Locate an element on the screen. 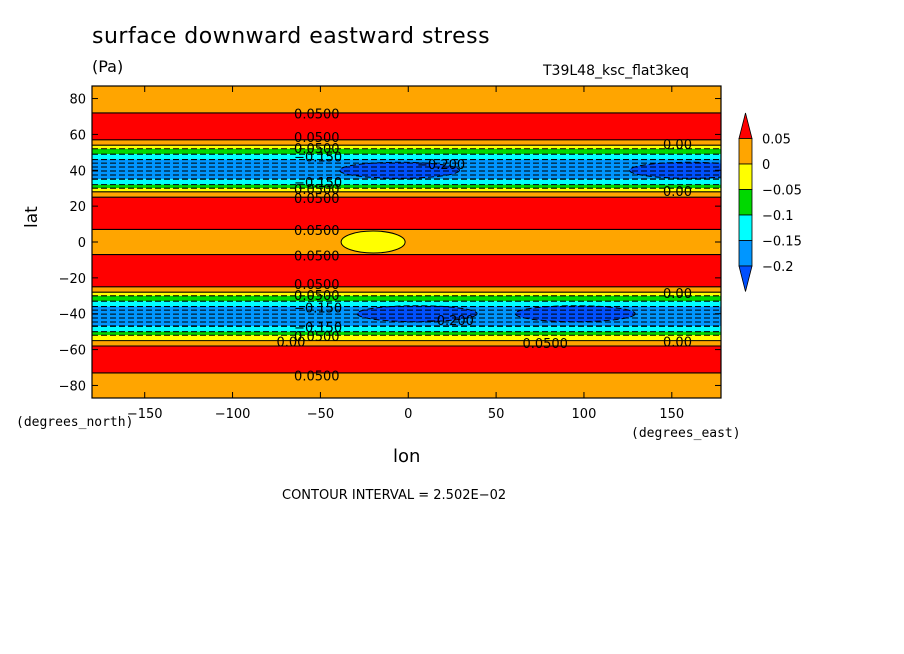 The width and height of the screenshot is (904, 654). local-maximum-feature is located at coordinates (373, 242).